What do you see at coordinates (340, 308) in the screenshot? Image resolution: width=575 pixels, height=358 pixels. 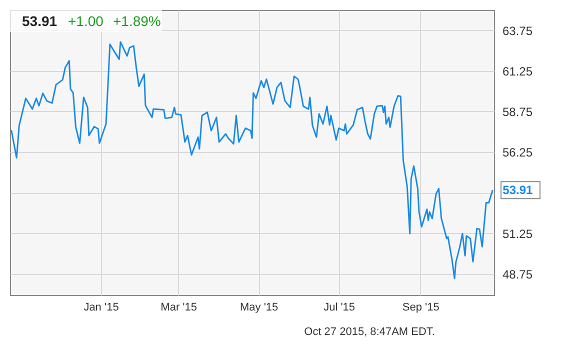 I see `x-tick-label: Jul '15` at bounding box center [340, 308].